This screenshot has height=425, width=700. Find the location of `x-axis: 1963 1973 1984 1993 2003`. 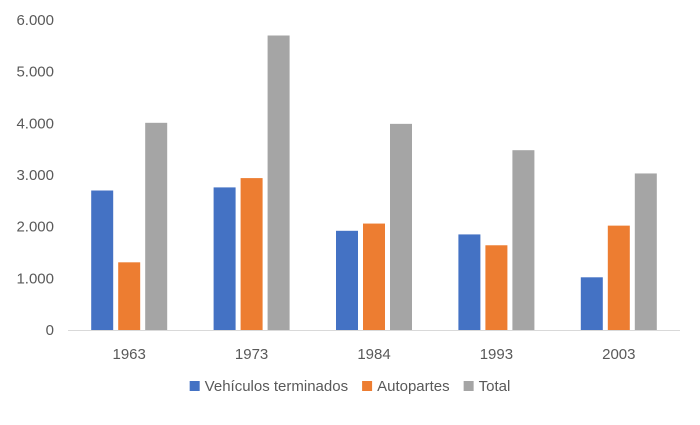

x-axis: 1963 1973 1984 1993 2003 is located at coordinates (374, 346).